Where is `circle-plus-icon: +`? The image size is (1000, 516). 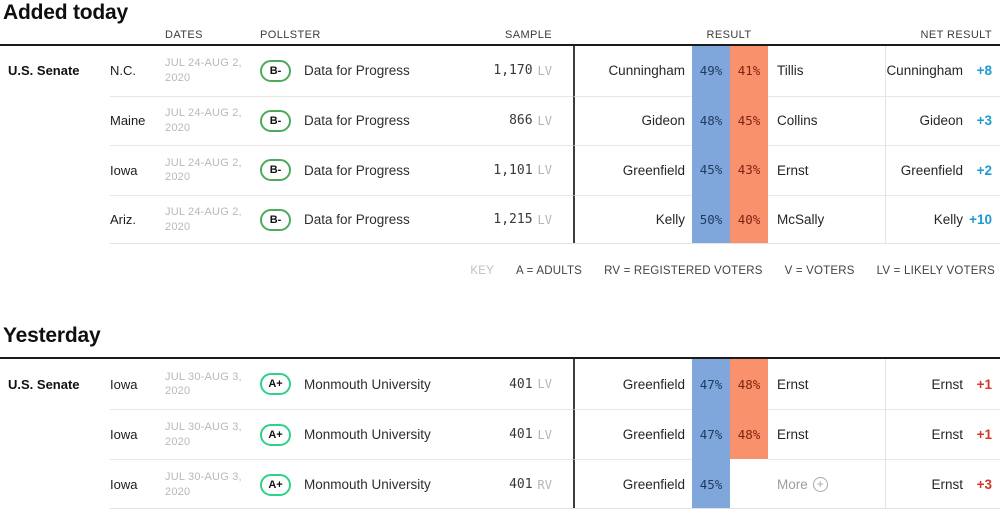 circle-plus-icon: + is located at coordinates (820, 484).